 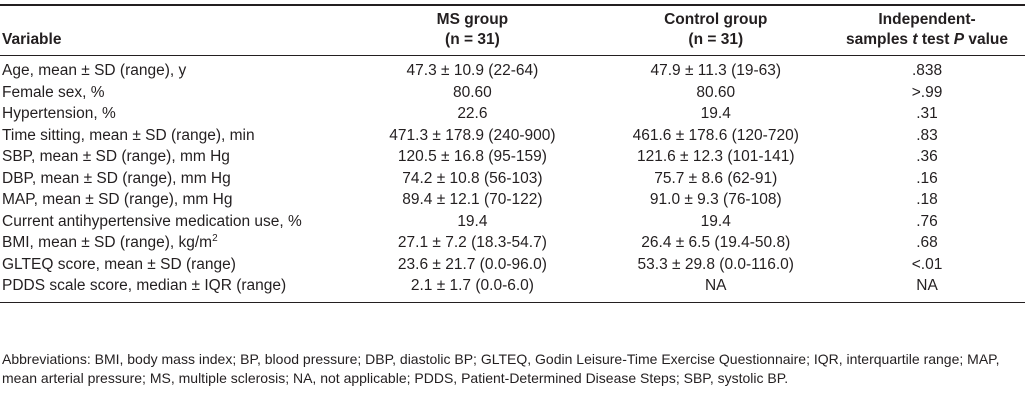 I want to click on table-cell: 471.3 ± 178.9 (240-900), so click(x=472, y=136).